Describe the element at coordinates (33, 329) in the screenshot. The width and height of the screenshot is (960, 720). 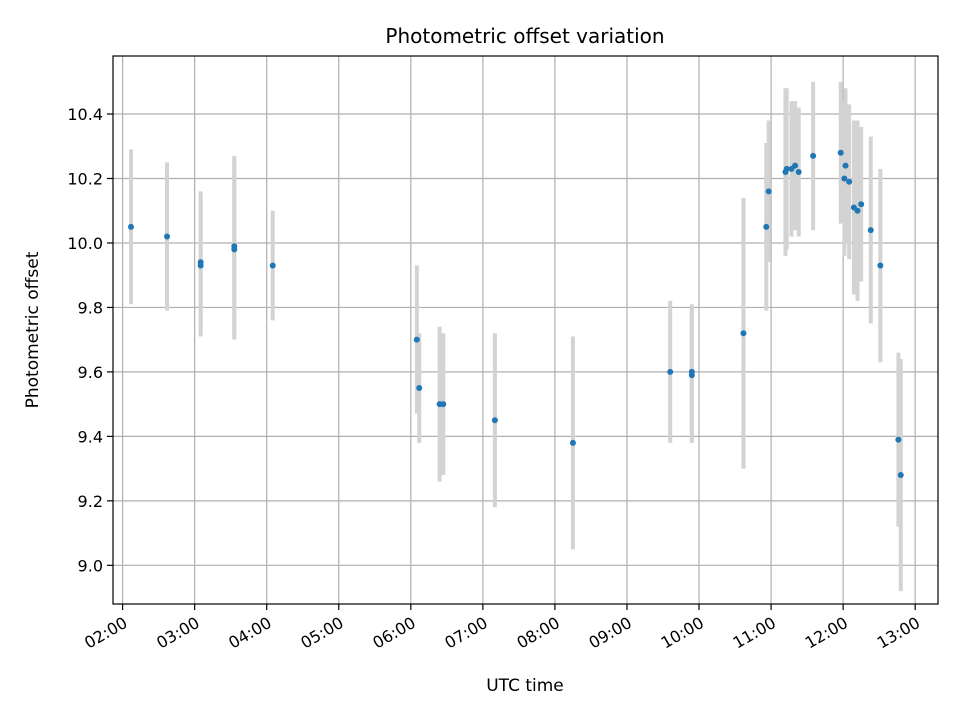
I see `y-axis-label: Photometric offset` at that location.